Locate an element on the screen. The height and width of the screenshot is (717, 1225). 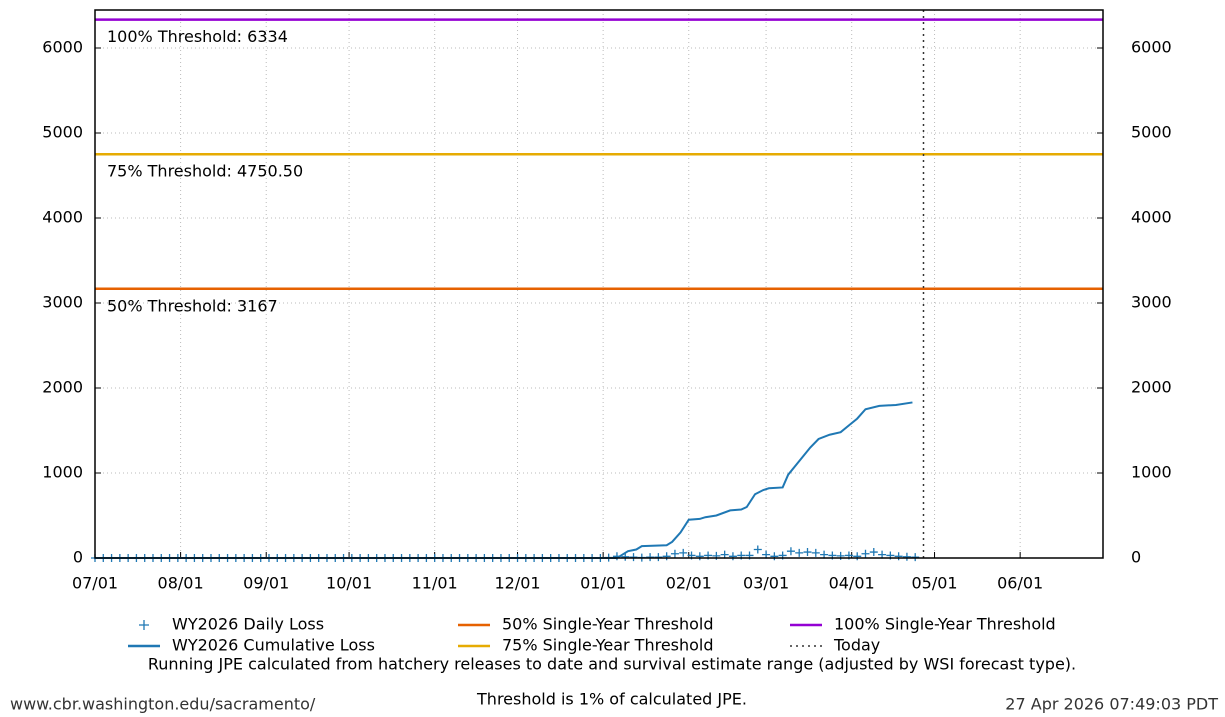
legend-label: Today is located at coordinates (856, 645).